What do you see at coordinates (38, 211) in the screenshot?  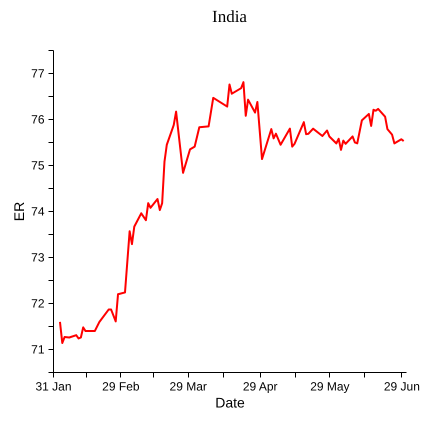 I see `y-tick-label: 74` at bounding box center [38, 211].